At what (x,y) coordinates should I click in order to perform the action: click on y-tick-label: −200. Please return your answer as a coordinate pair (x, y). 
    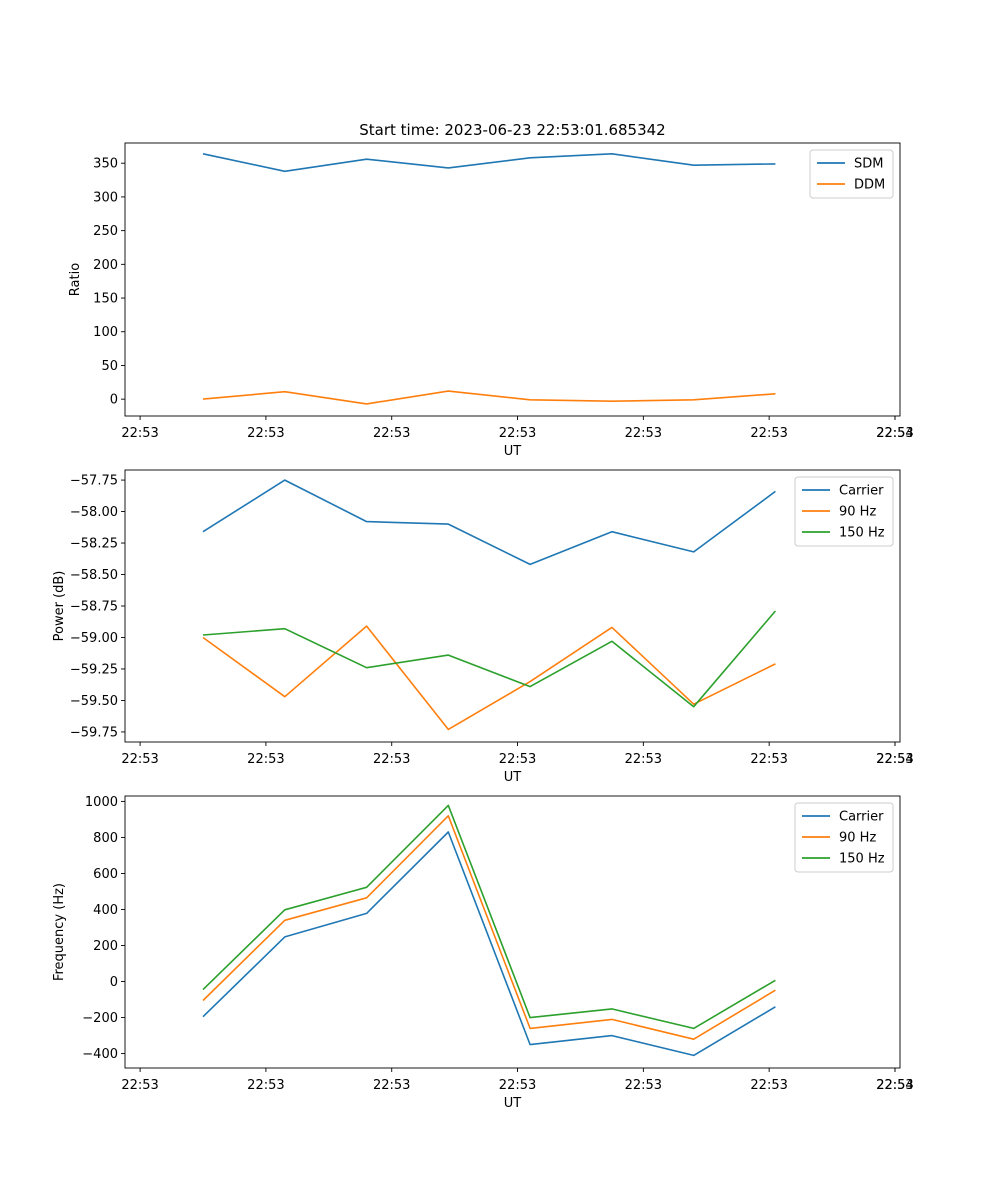
    Looking at the image, I should click on (100, 1018).